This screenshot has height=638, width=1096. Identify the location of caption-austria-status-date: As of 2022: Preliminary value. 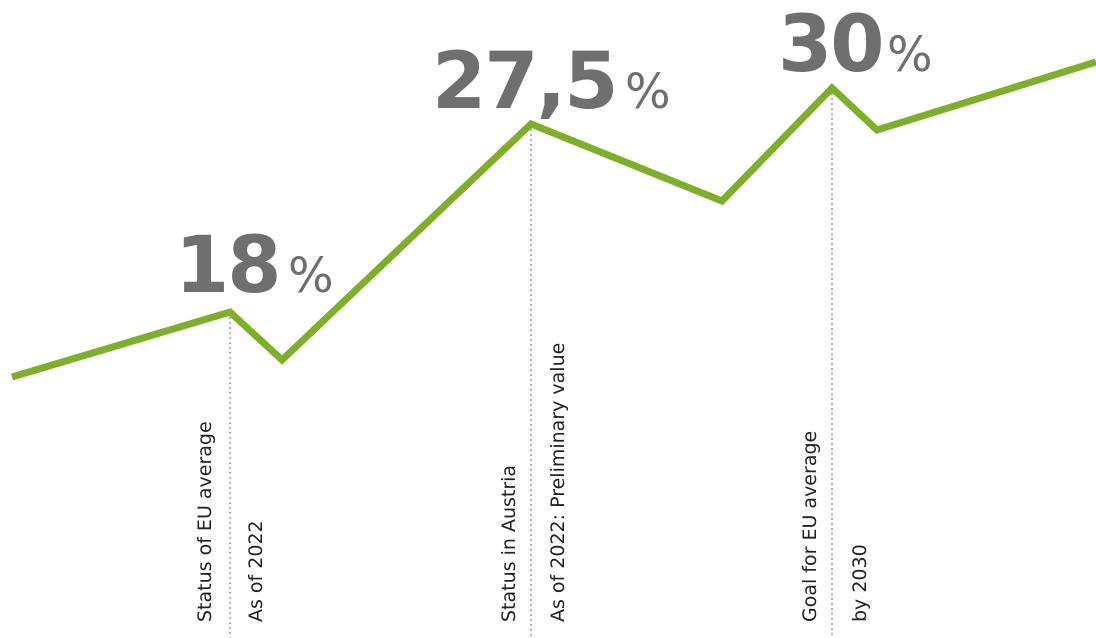
(558, 482).